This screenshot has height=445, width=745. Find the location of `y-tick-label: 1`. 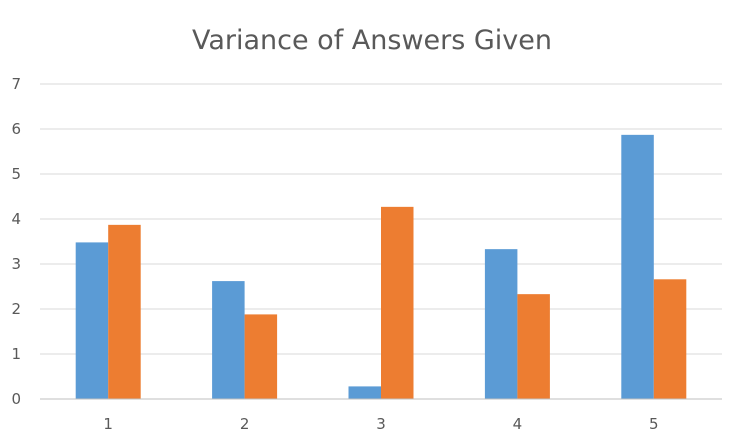

y-tick-label: 1 is located at coordinates (16, 354).